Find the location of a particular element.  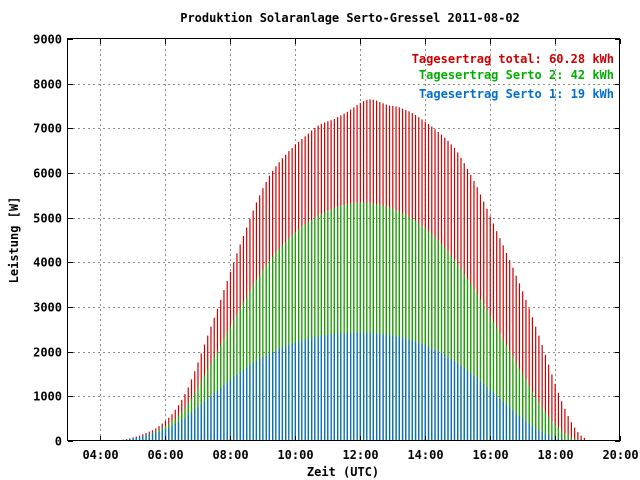

x-tick-label: 10:00 is located at coordinates (295, 455).